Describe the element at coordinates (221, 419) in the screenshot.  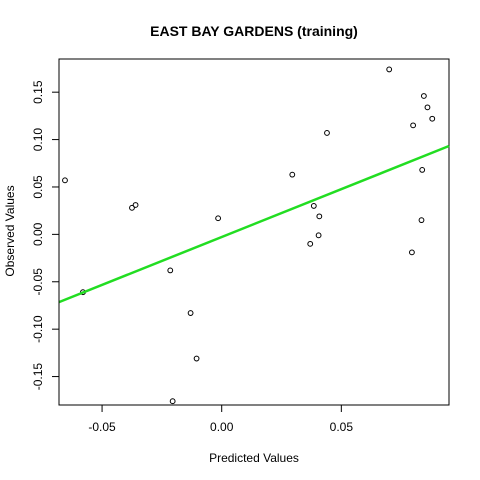
I see `x-axis: -0.05 0.00 0.05` at that location.